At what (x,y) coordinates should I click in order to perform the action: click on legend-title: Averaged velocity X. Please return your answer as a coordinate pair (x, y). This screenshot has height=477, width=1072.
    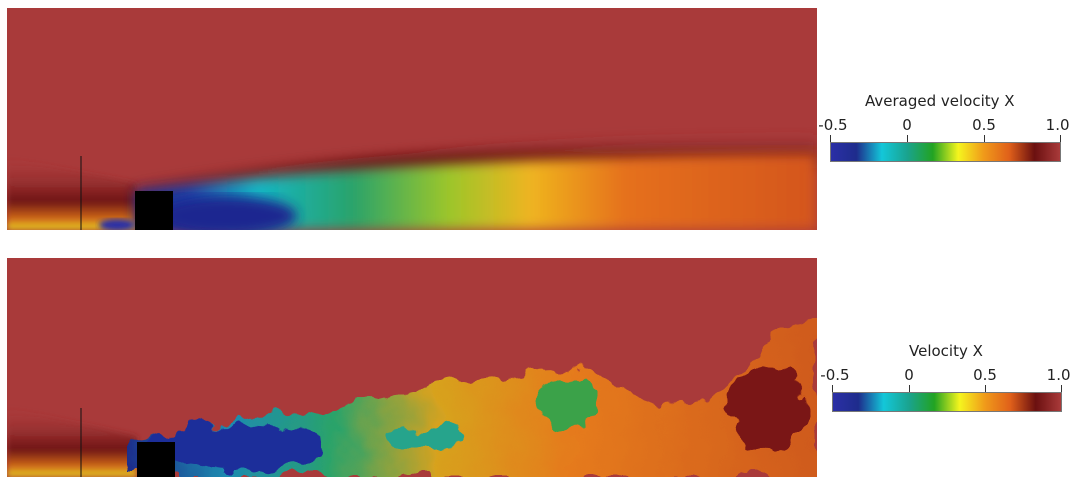
    Looking at the image, I should click on (940, 101).